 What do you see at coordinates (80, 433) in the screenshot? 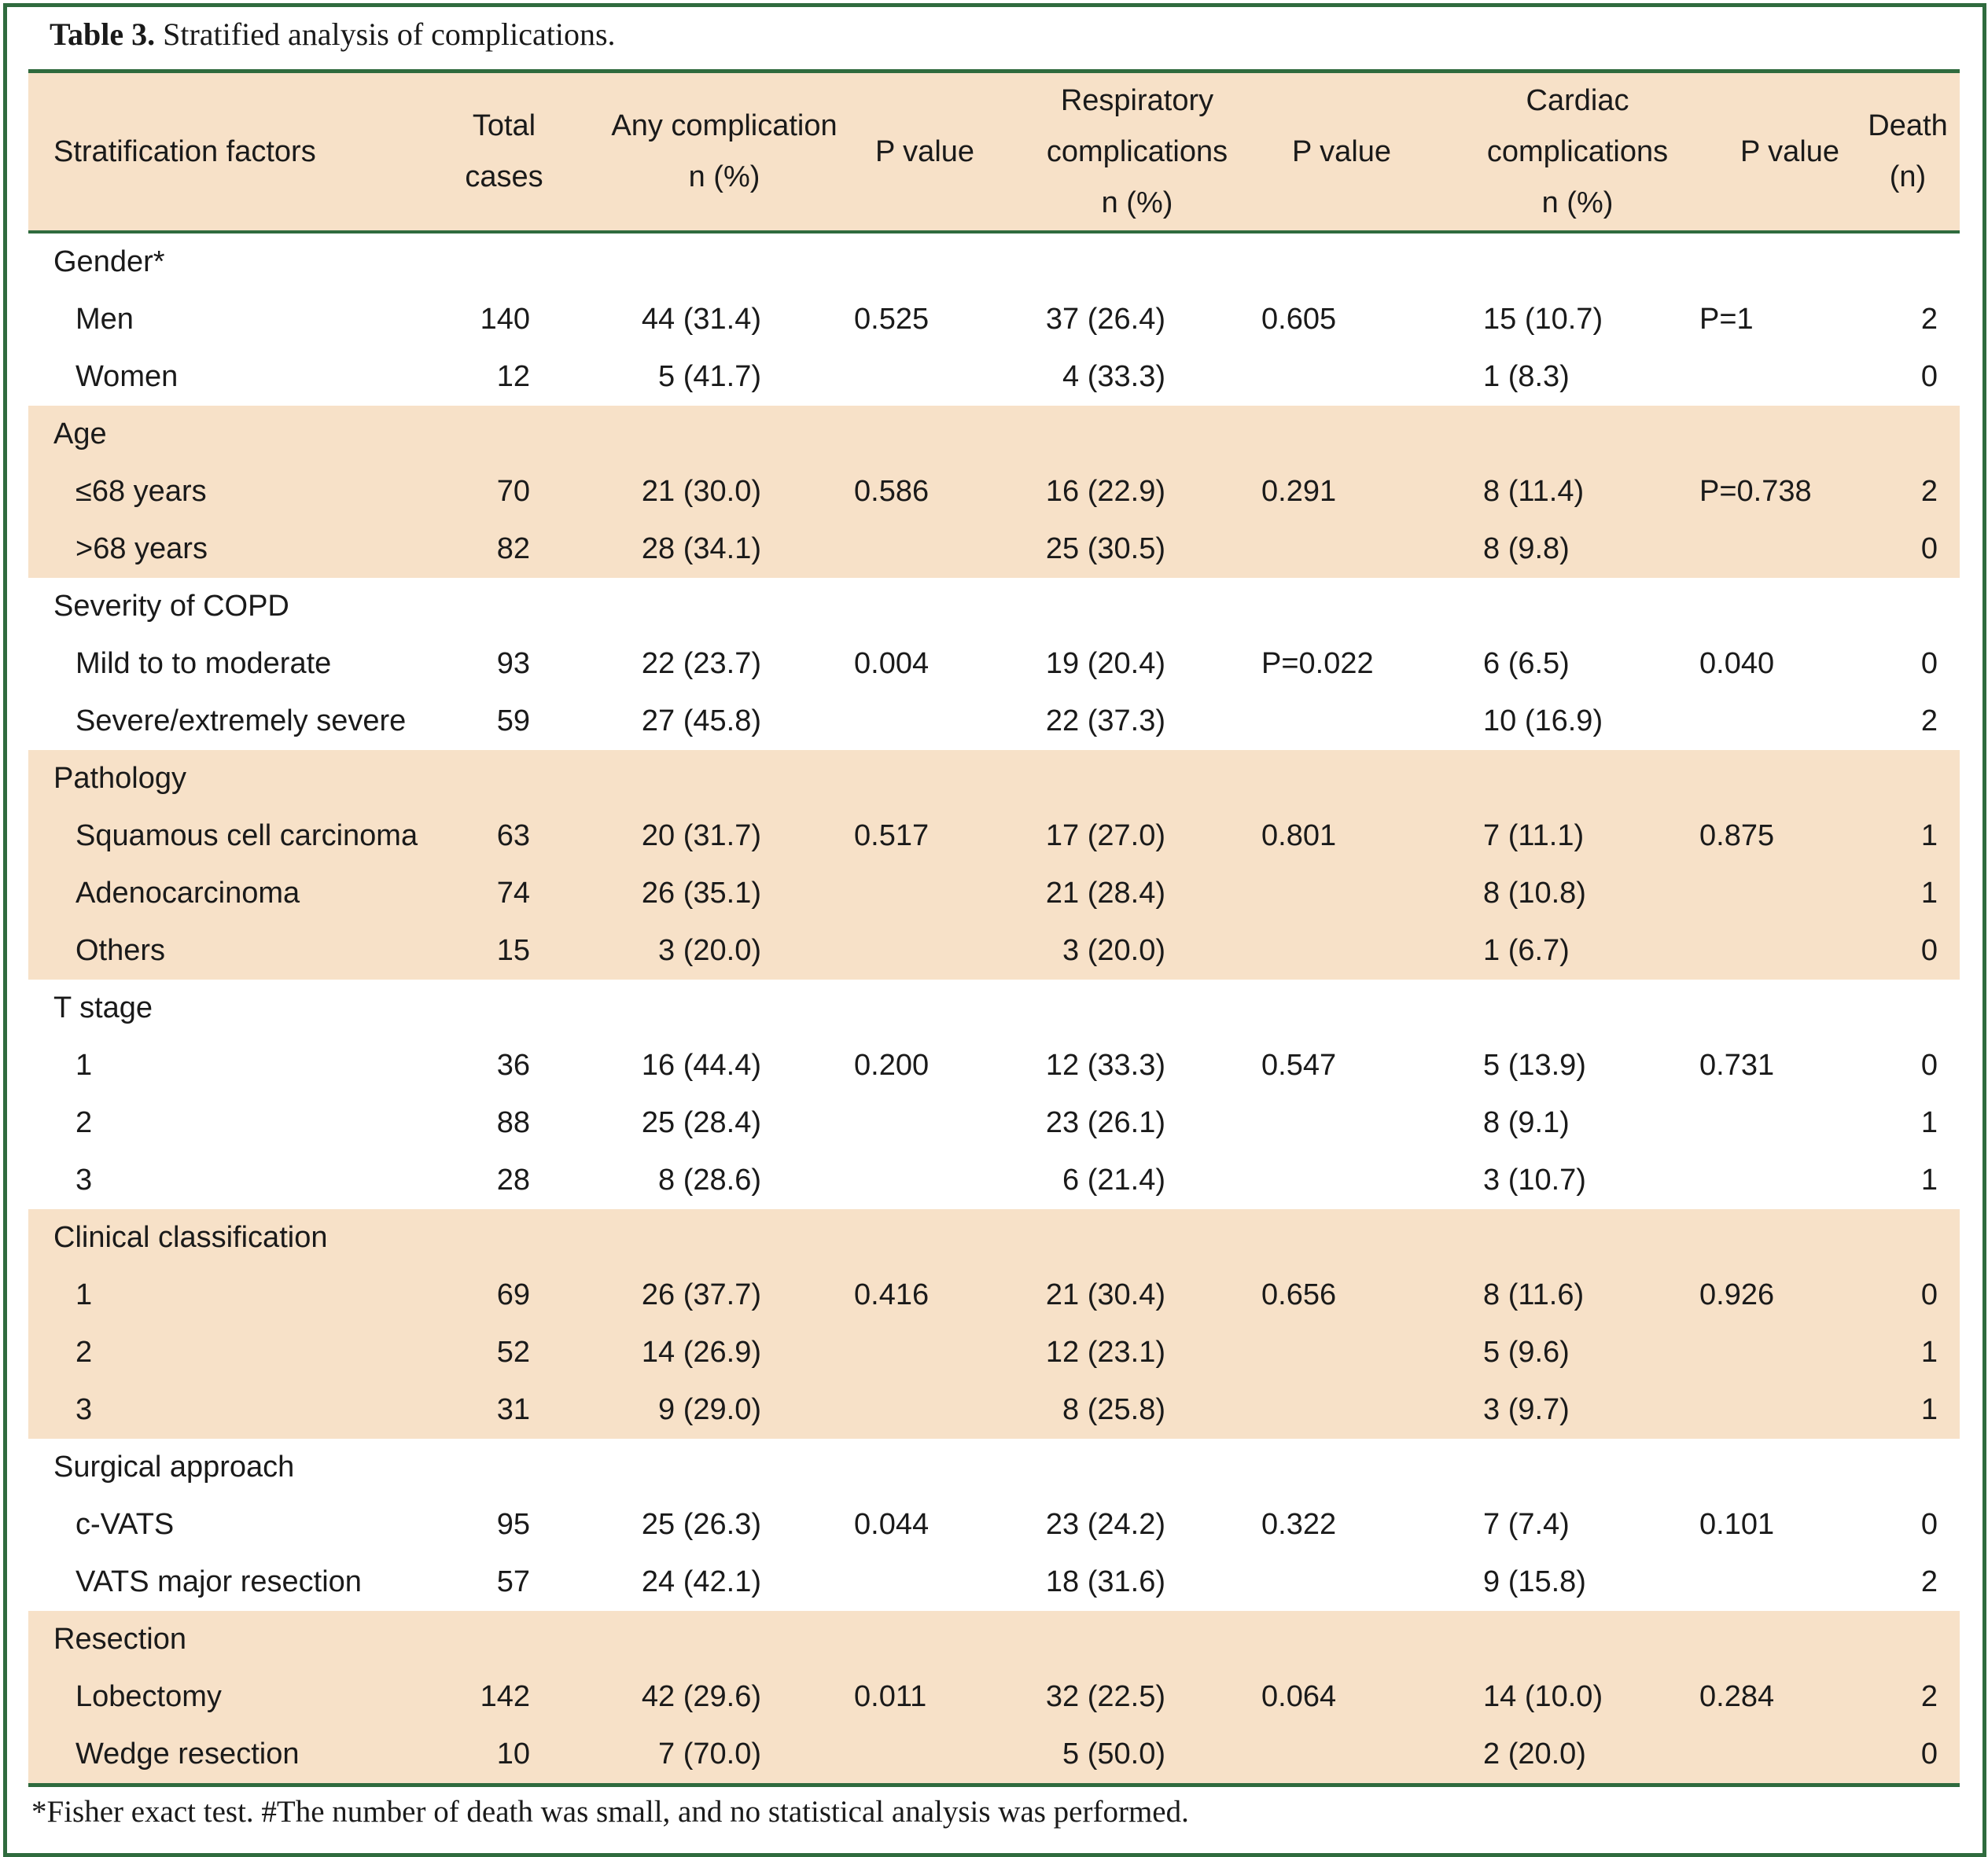
I see `group-title: Age` at bounding box center [80, 433].